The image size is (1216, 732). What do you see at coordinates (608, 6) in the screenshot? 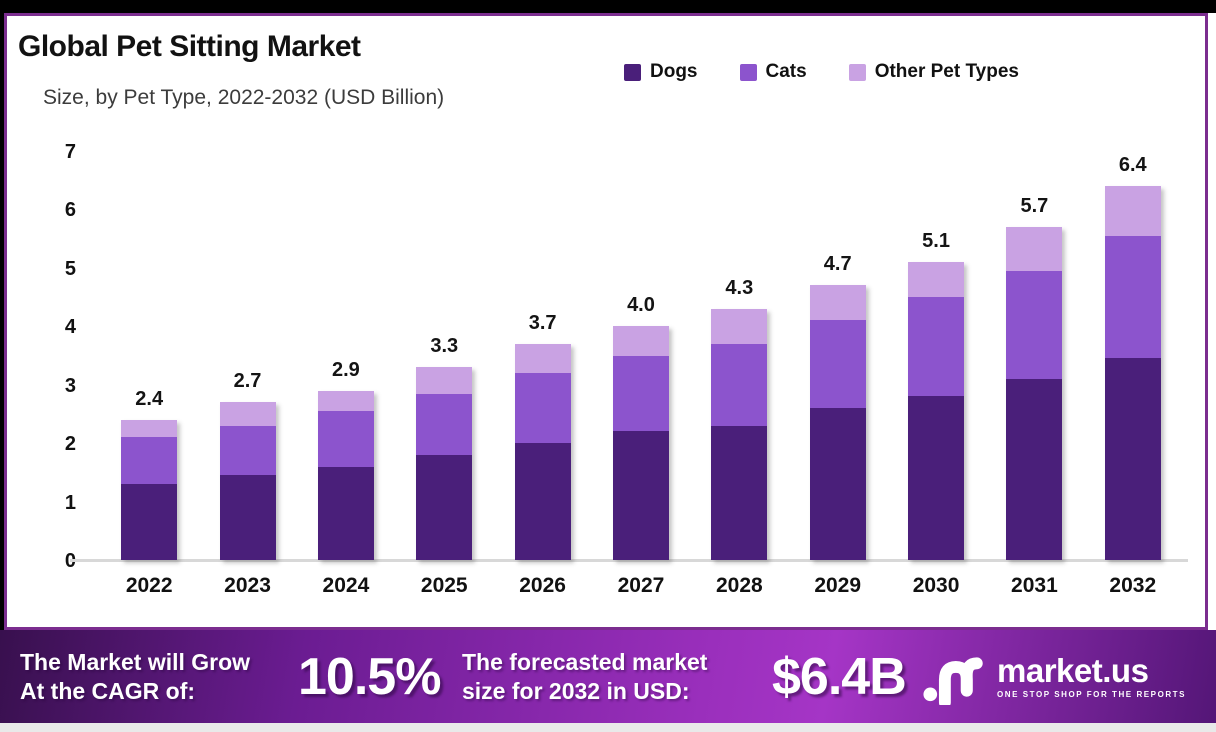
I see `top-black-strip` at bounding box center [608, 6].